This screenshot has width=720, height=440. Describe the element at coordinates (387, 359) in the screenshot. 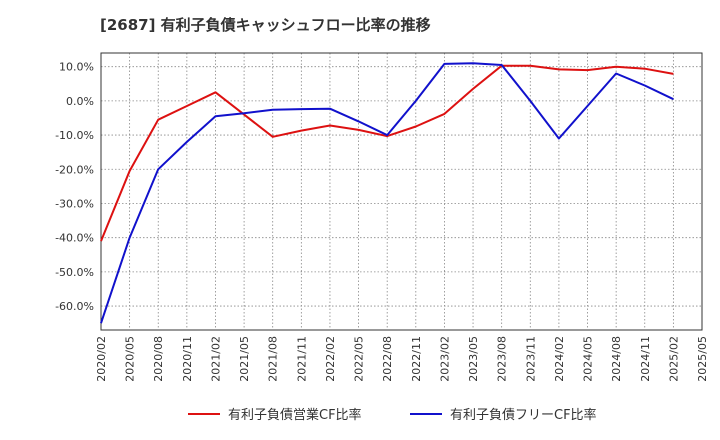

I see `x-tick-label: 2022/08` at that location.